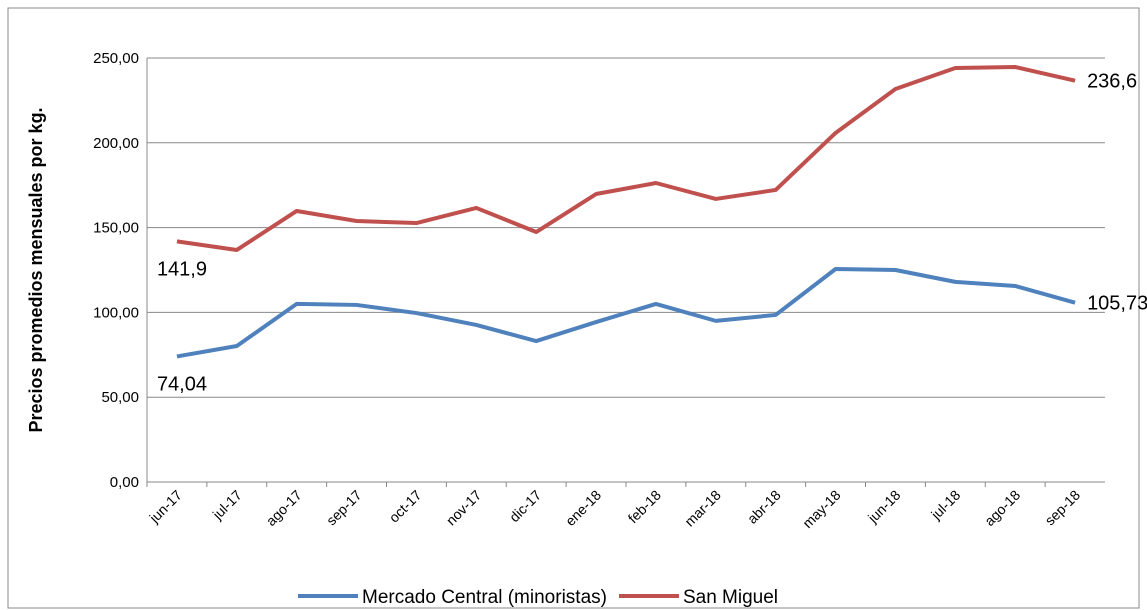  What do you see at coordinates (116, 143) in the screenshot?
I see `y-tick-label: 200,00` at bounding box center [116, 143].